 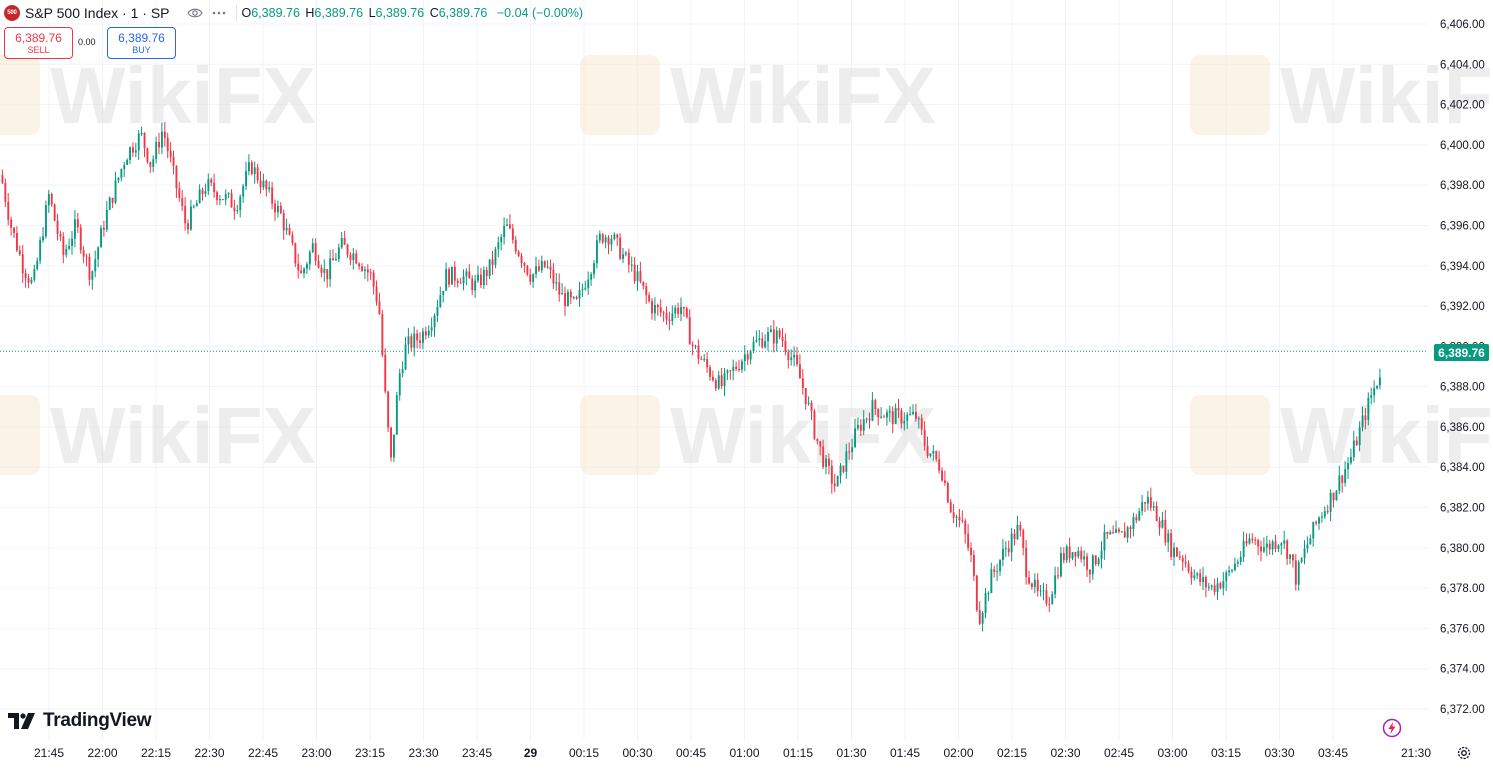 I want to click on sell-button: 6,389.76 SELL, so click(x=38, y=43).